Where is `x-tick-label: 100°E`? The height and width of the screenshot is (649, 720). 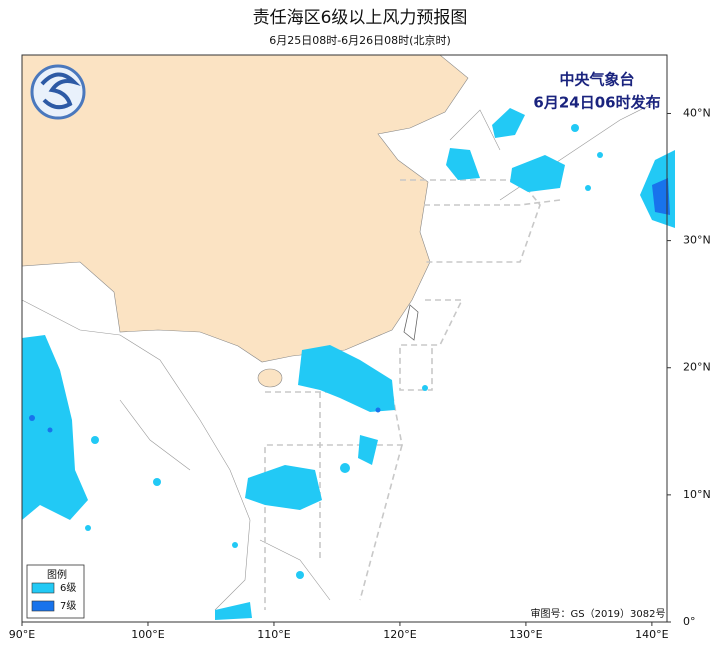 x-tick-label: 100°E is located at coordinates (147, 634).